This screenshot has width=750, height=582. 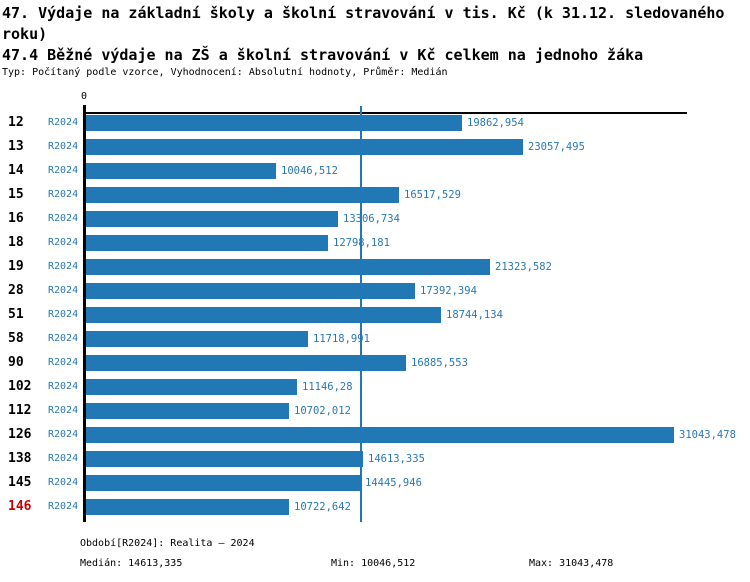 What do you see at coordinates (385, 113) in the screenshot?
I see `x-axis-line` at bounding box center [385, 113].